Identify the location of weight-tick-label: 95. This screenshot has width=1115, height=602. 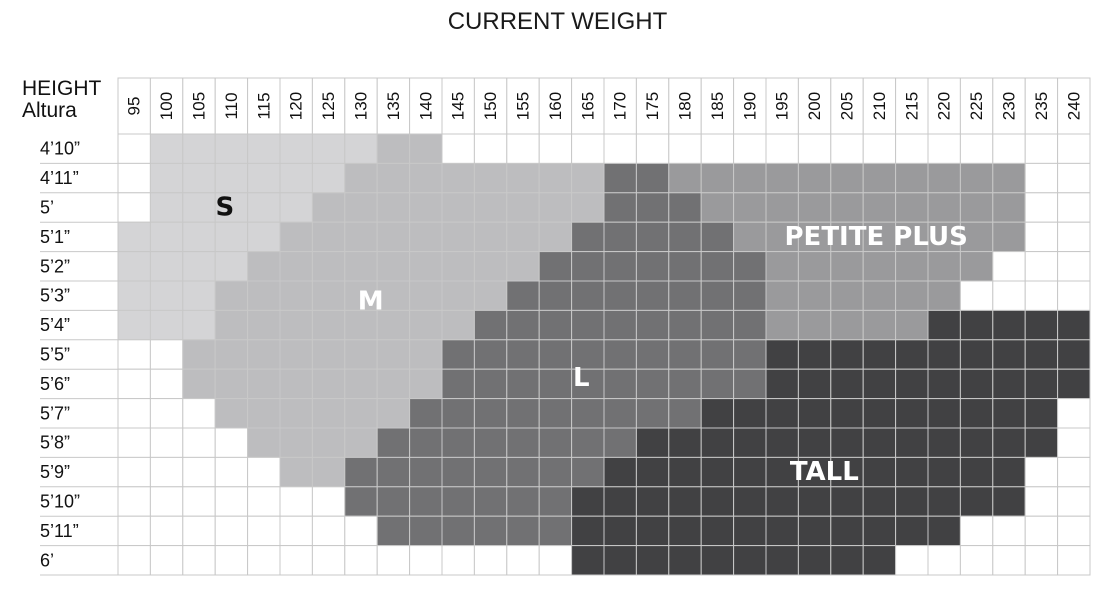
(134, 106).